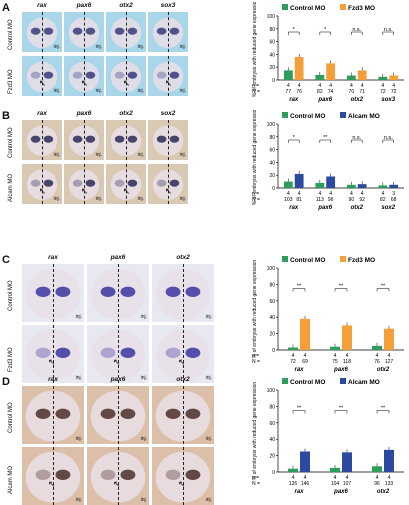  What do you see at coordinates (299, 200) in the screenshot?
I see `N-value: 81` at bounding box center [299, 200].